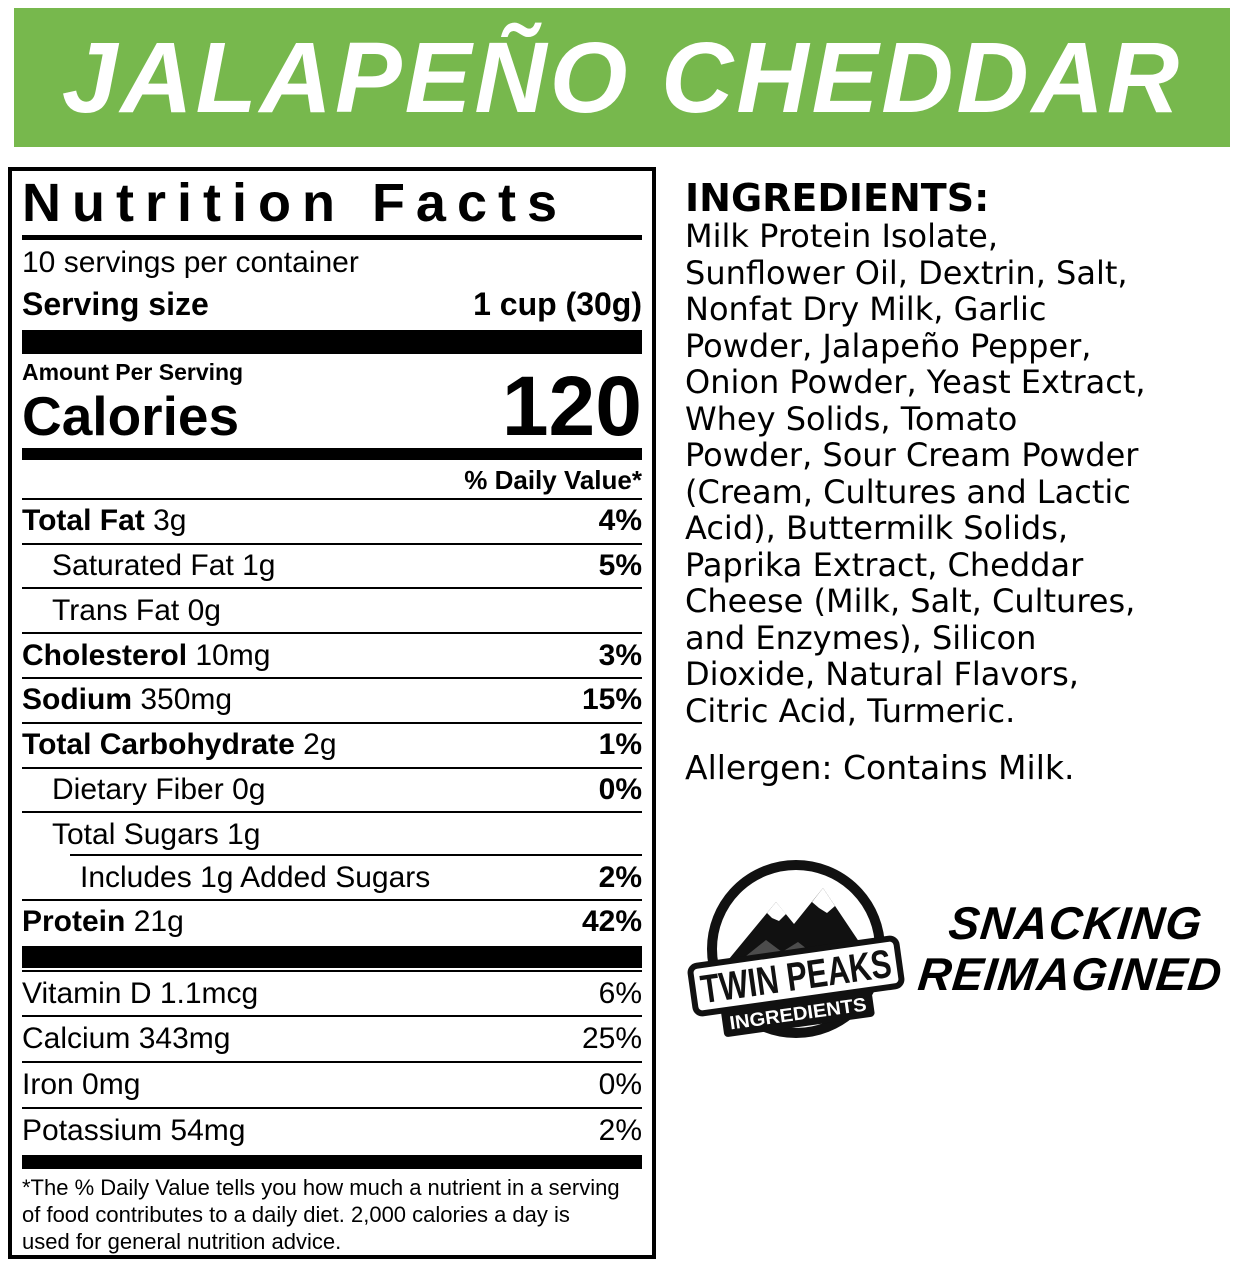 The image size is (1244, 1264). Describe the element at coordinates (332, 405) in the screenshot. I see `calories-block: Amount Per Serving Calories 120` at that location.